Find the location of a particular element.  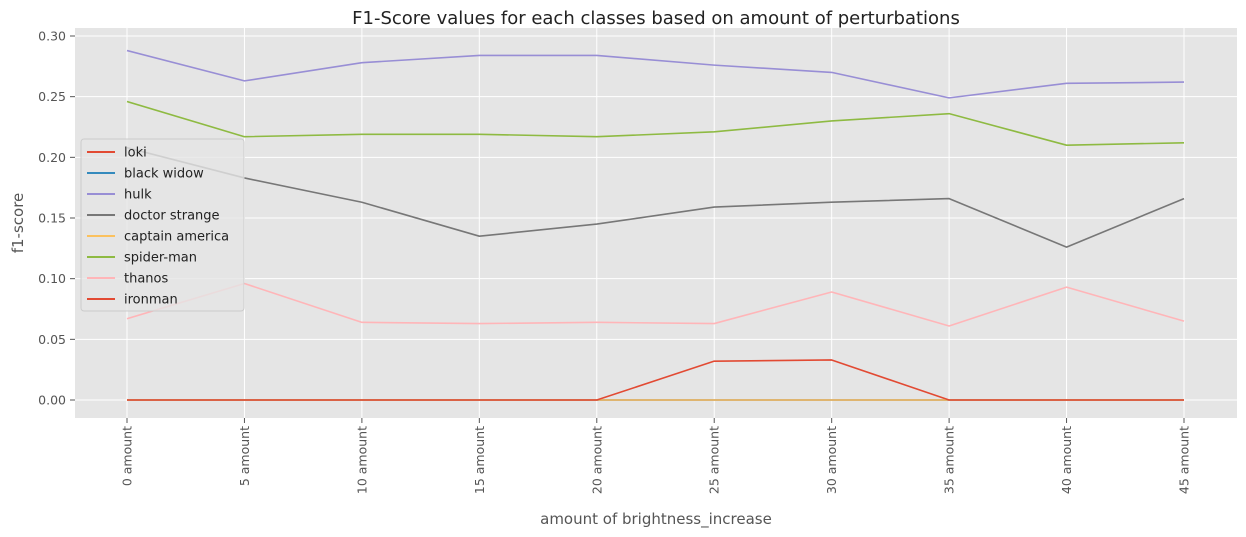

legend-label: loki is located at coordinates (135, 153).